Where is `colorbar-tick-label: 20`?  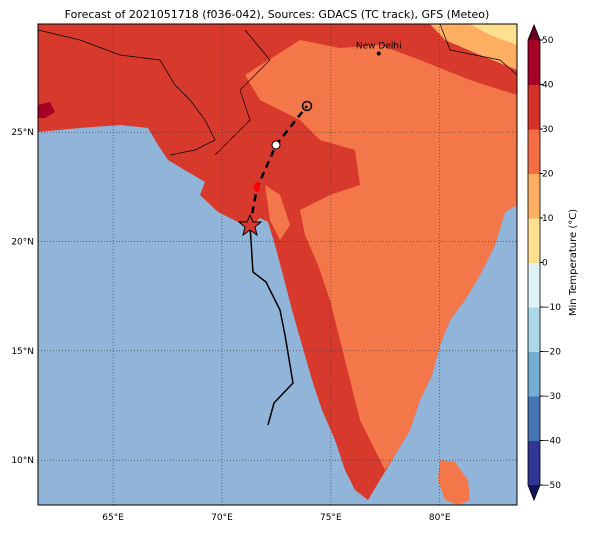 colorbar-tick-label: 20 is located at coordinates (548, 175).